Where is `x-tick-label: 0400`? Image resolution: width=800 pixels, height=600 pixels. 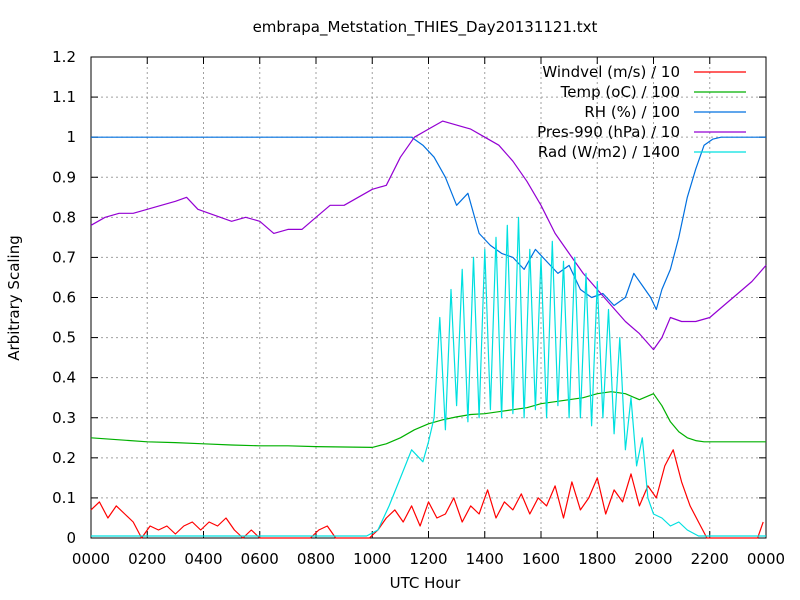 x-tick-label: 0400 is located at coordinates (203, 559).